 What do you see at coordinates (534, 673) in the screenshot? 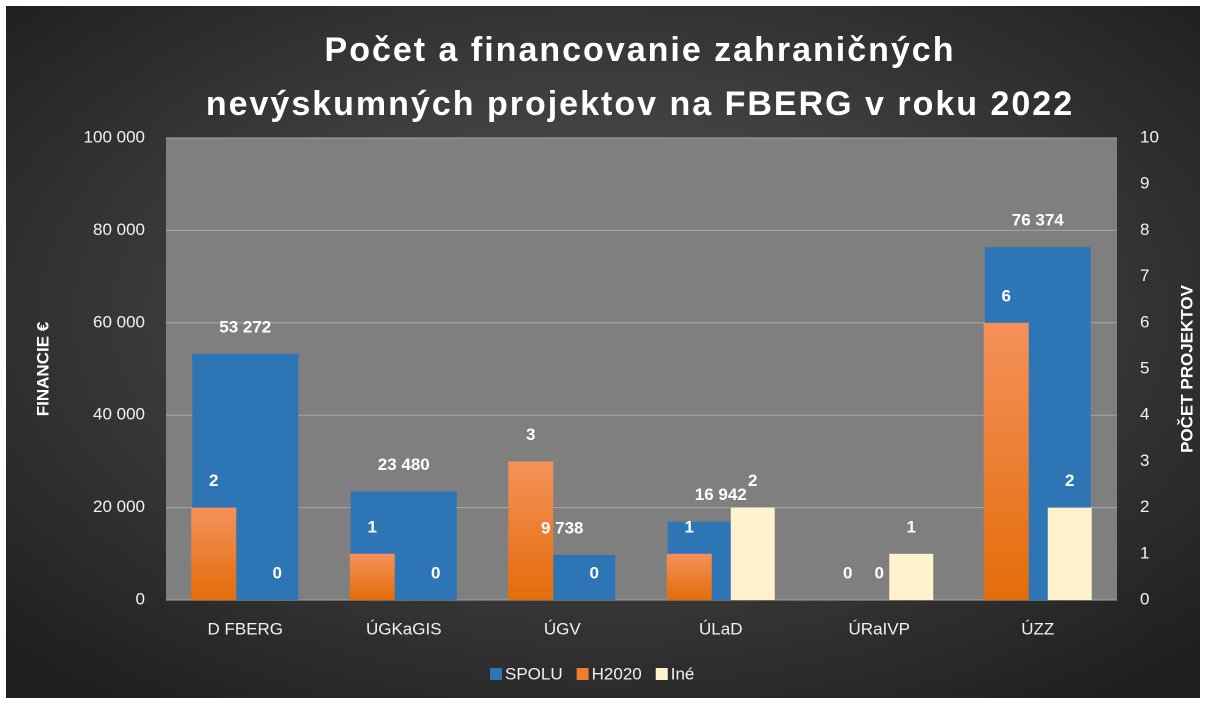
I see `legend-label: SPOLU` at bounding box center [534, 673].